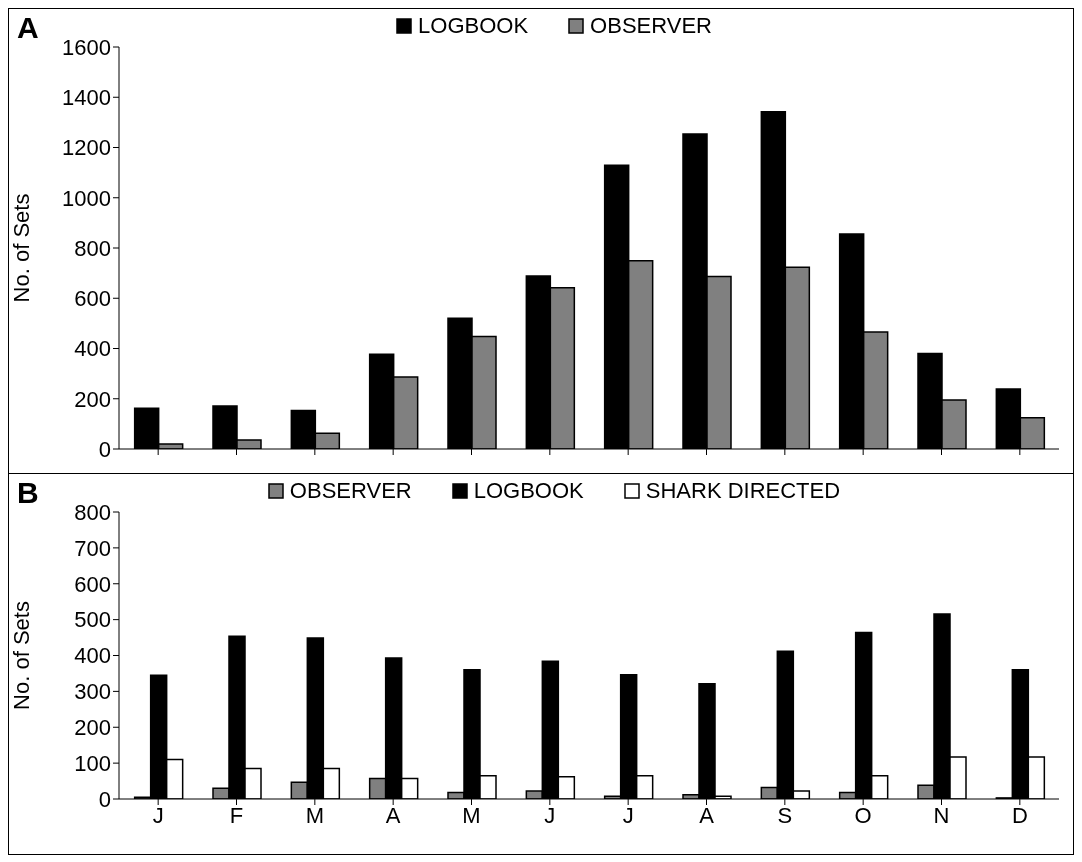 The height and width of the screenshot is (862, 1082). What do you see at coordinates (92, 692) in the screenshot?
I see `y-tick-label: 300` at bounding box center [92, 692].